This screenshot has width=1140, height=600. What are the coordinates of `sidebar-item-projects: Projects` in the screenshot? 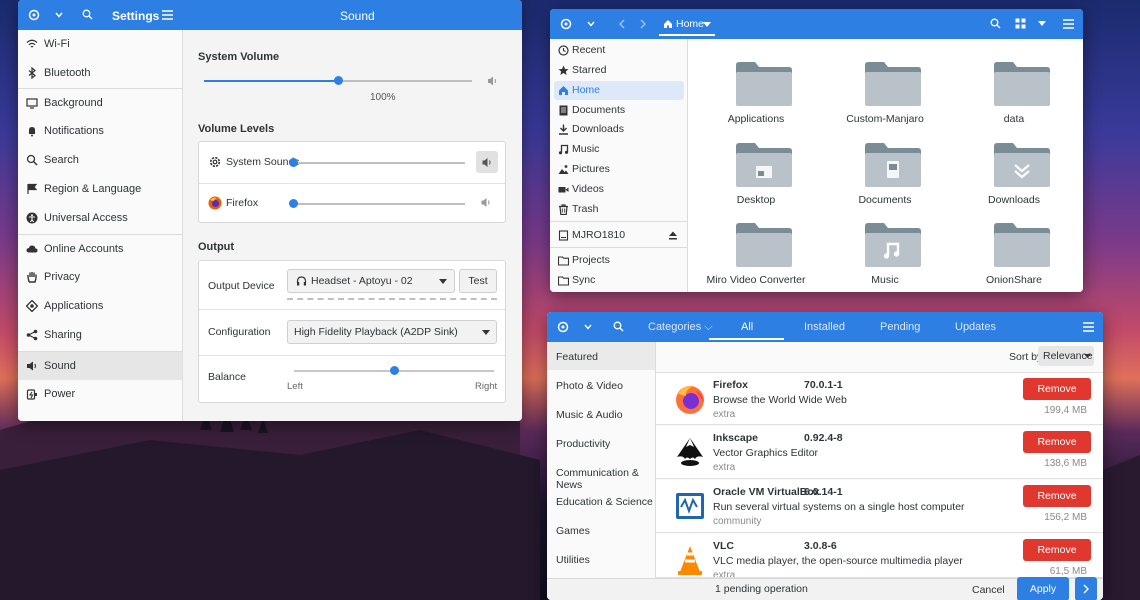 It's located at (619, 260).